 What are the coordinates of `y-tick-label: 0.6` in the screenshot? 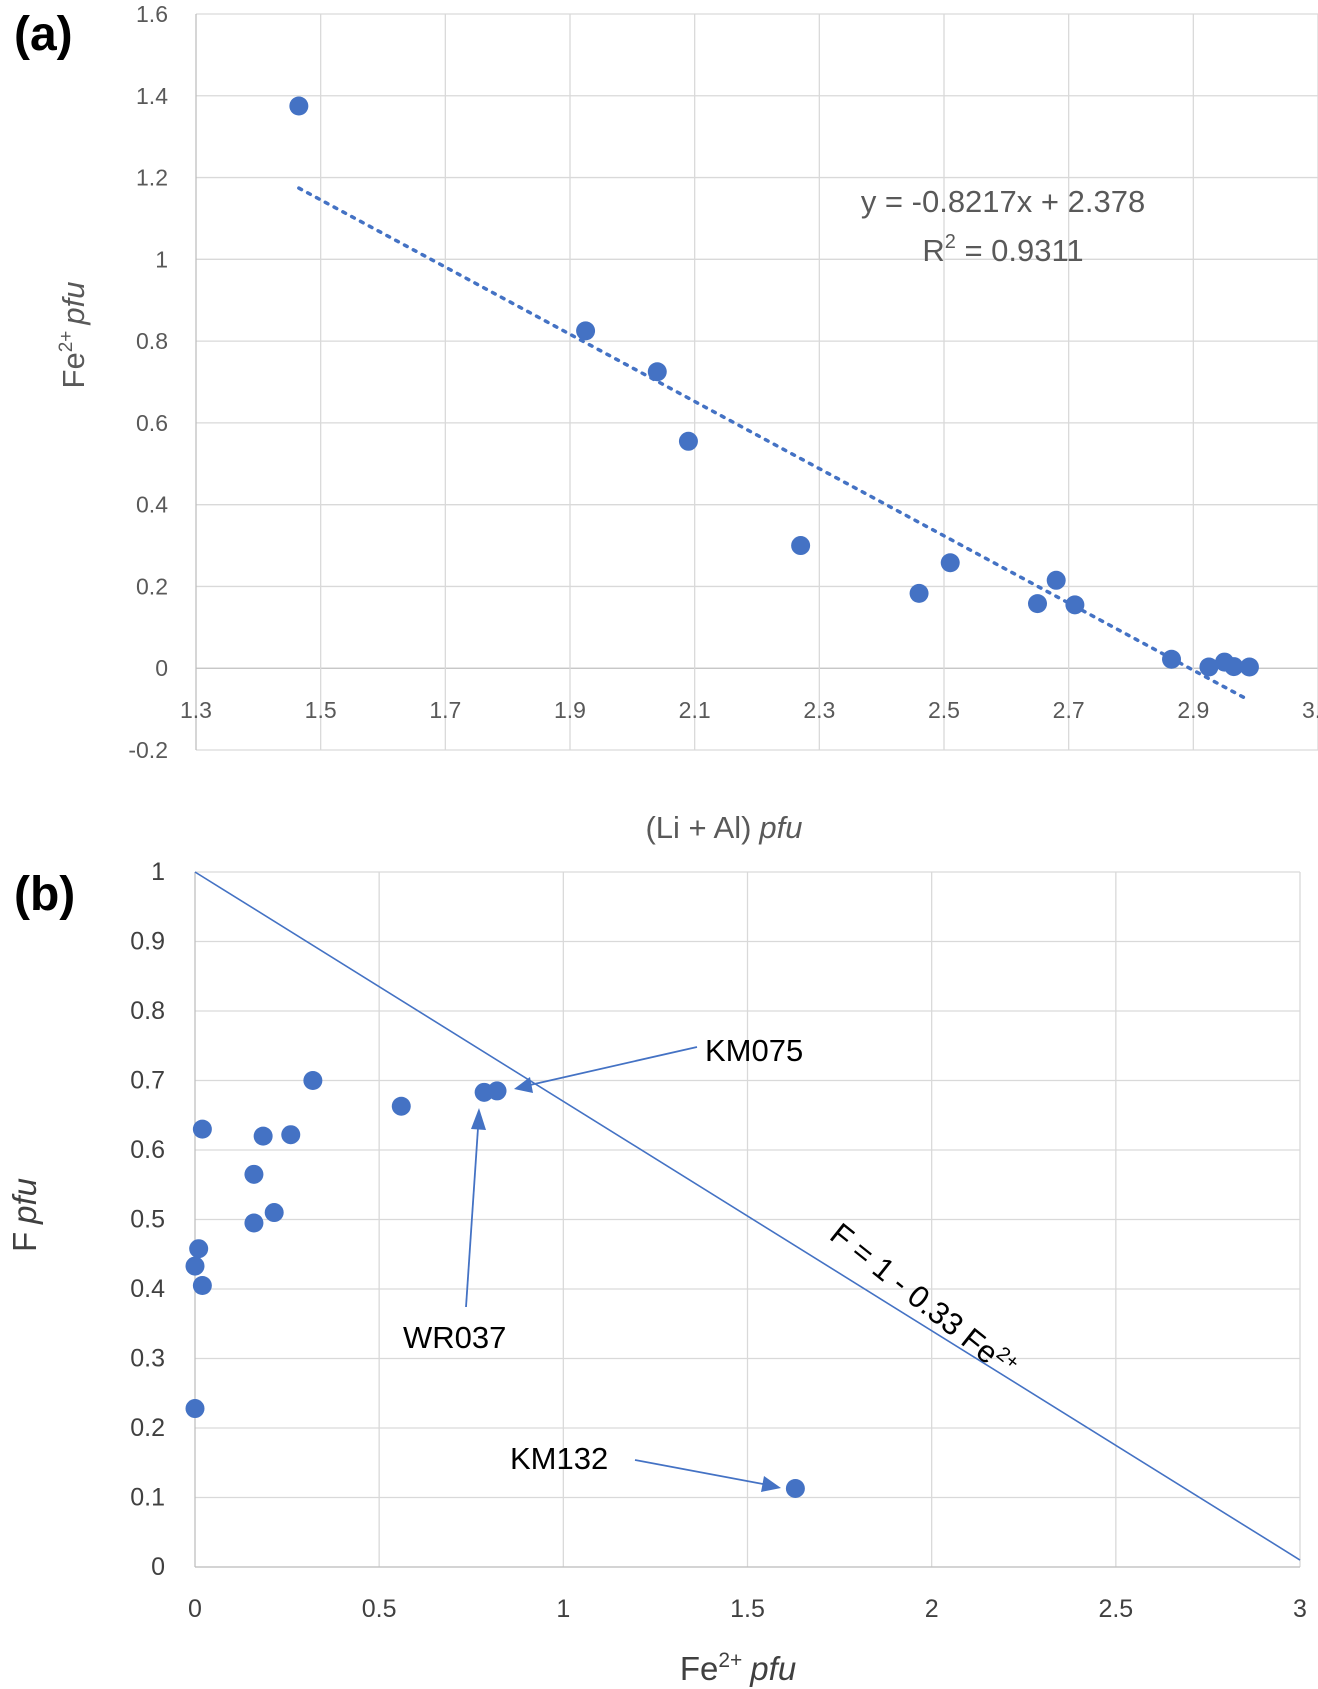 It's located at (147, 1150).